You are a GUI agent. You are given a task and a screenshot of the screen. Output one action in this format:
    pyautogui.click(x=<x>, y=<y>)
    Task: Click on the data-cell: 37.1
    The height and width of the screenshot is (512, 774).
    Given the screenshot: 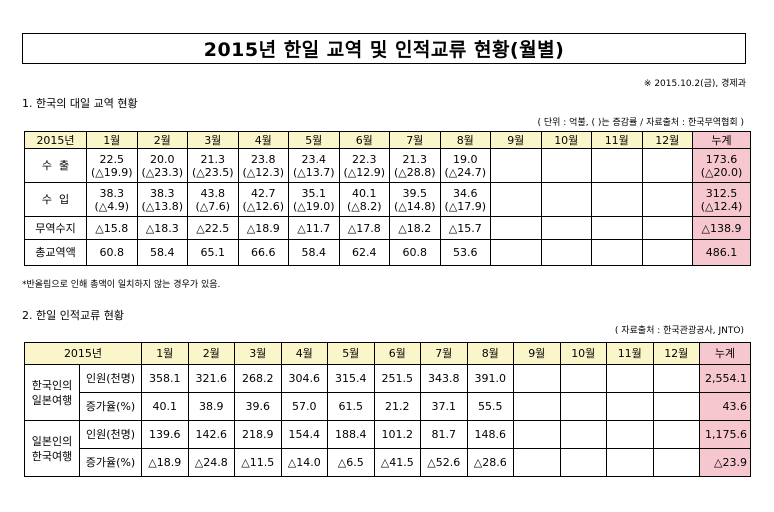 What is the action you would take?
    pyautogui.click(x=444, y=406)
    